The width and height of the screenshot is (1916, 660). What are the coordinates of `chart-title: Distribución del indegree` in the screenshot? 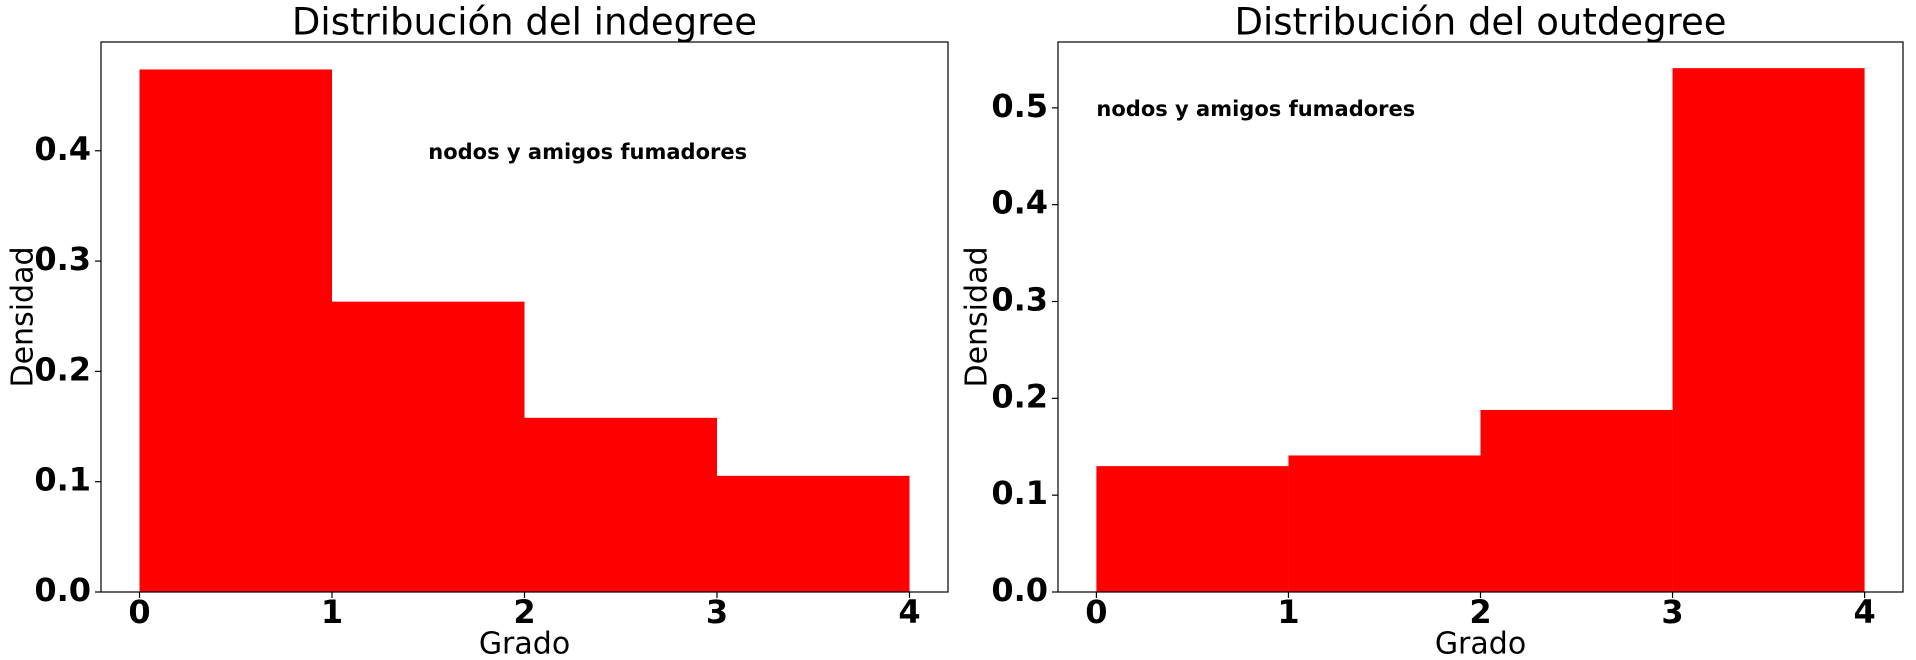 It's located at (524, 22).